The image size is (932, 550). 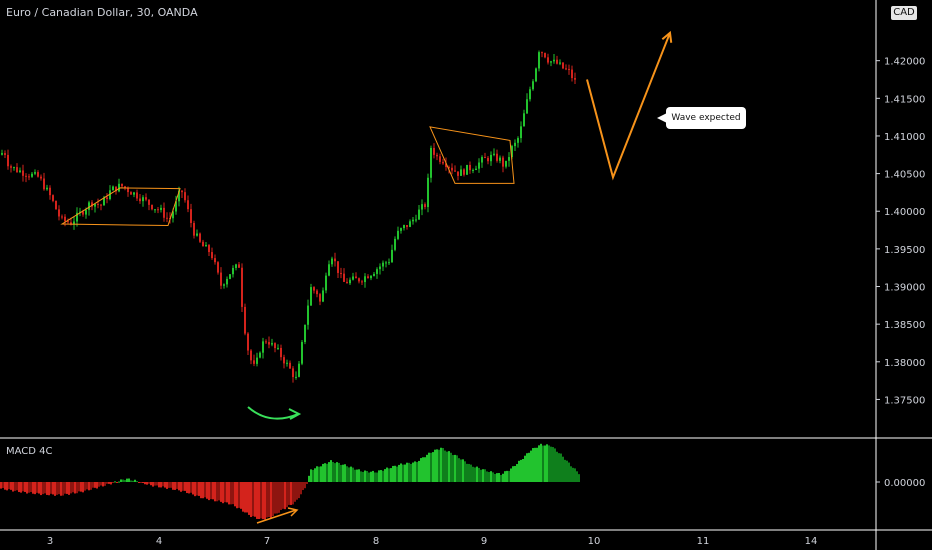 What do you see at coordinates (904, 99) in the screenshot?
I see `price-tick-label: 1.41500` at bounding box center [904, 99].